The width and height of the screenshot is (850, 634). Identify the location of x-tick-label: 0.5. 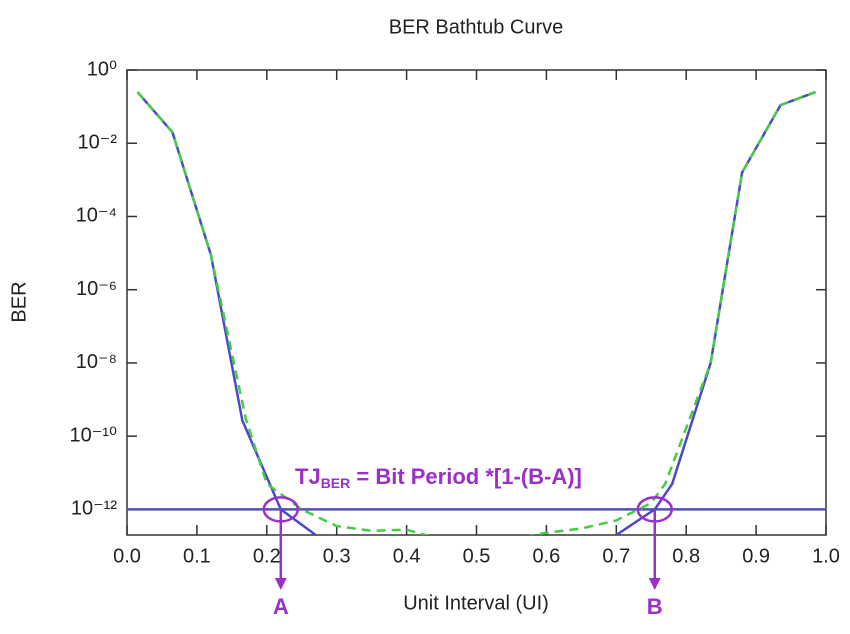
(477, 556).